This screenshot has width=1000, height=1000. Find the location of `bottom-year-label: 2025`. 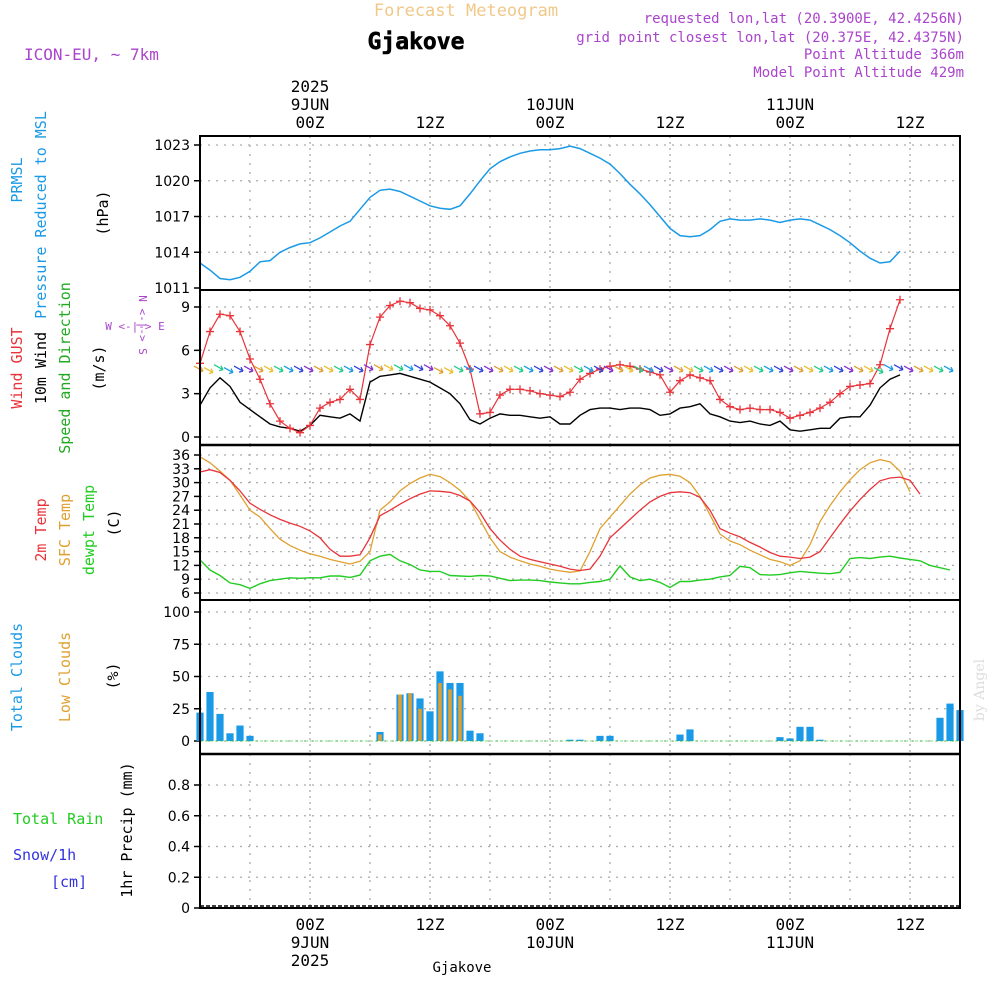

bottom-year-label: 2025 is located at coordinates (310, 960).